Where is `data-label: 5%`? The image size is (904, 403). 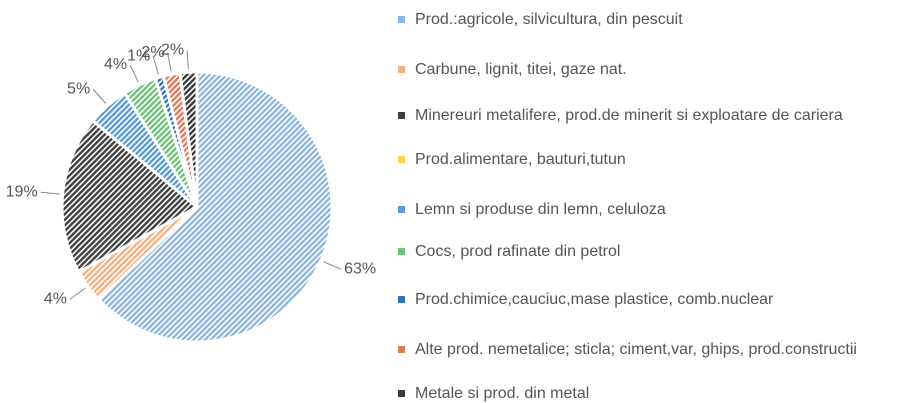
data-label: 5% is located at coordinates (78, 88).